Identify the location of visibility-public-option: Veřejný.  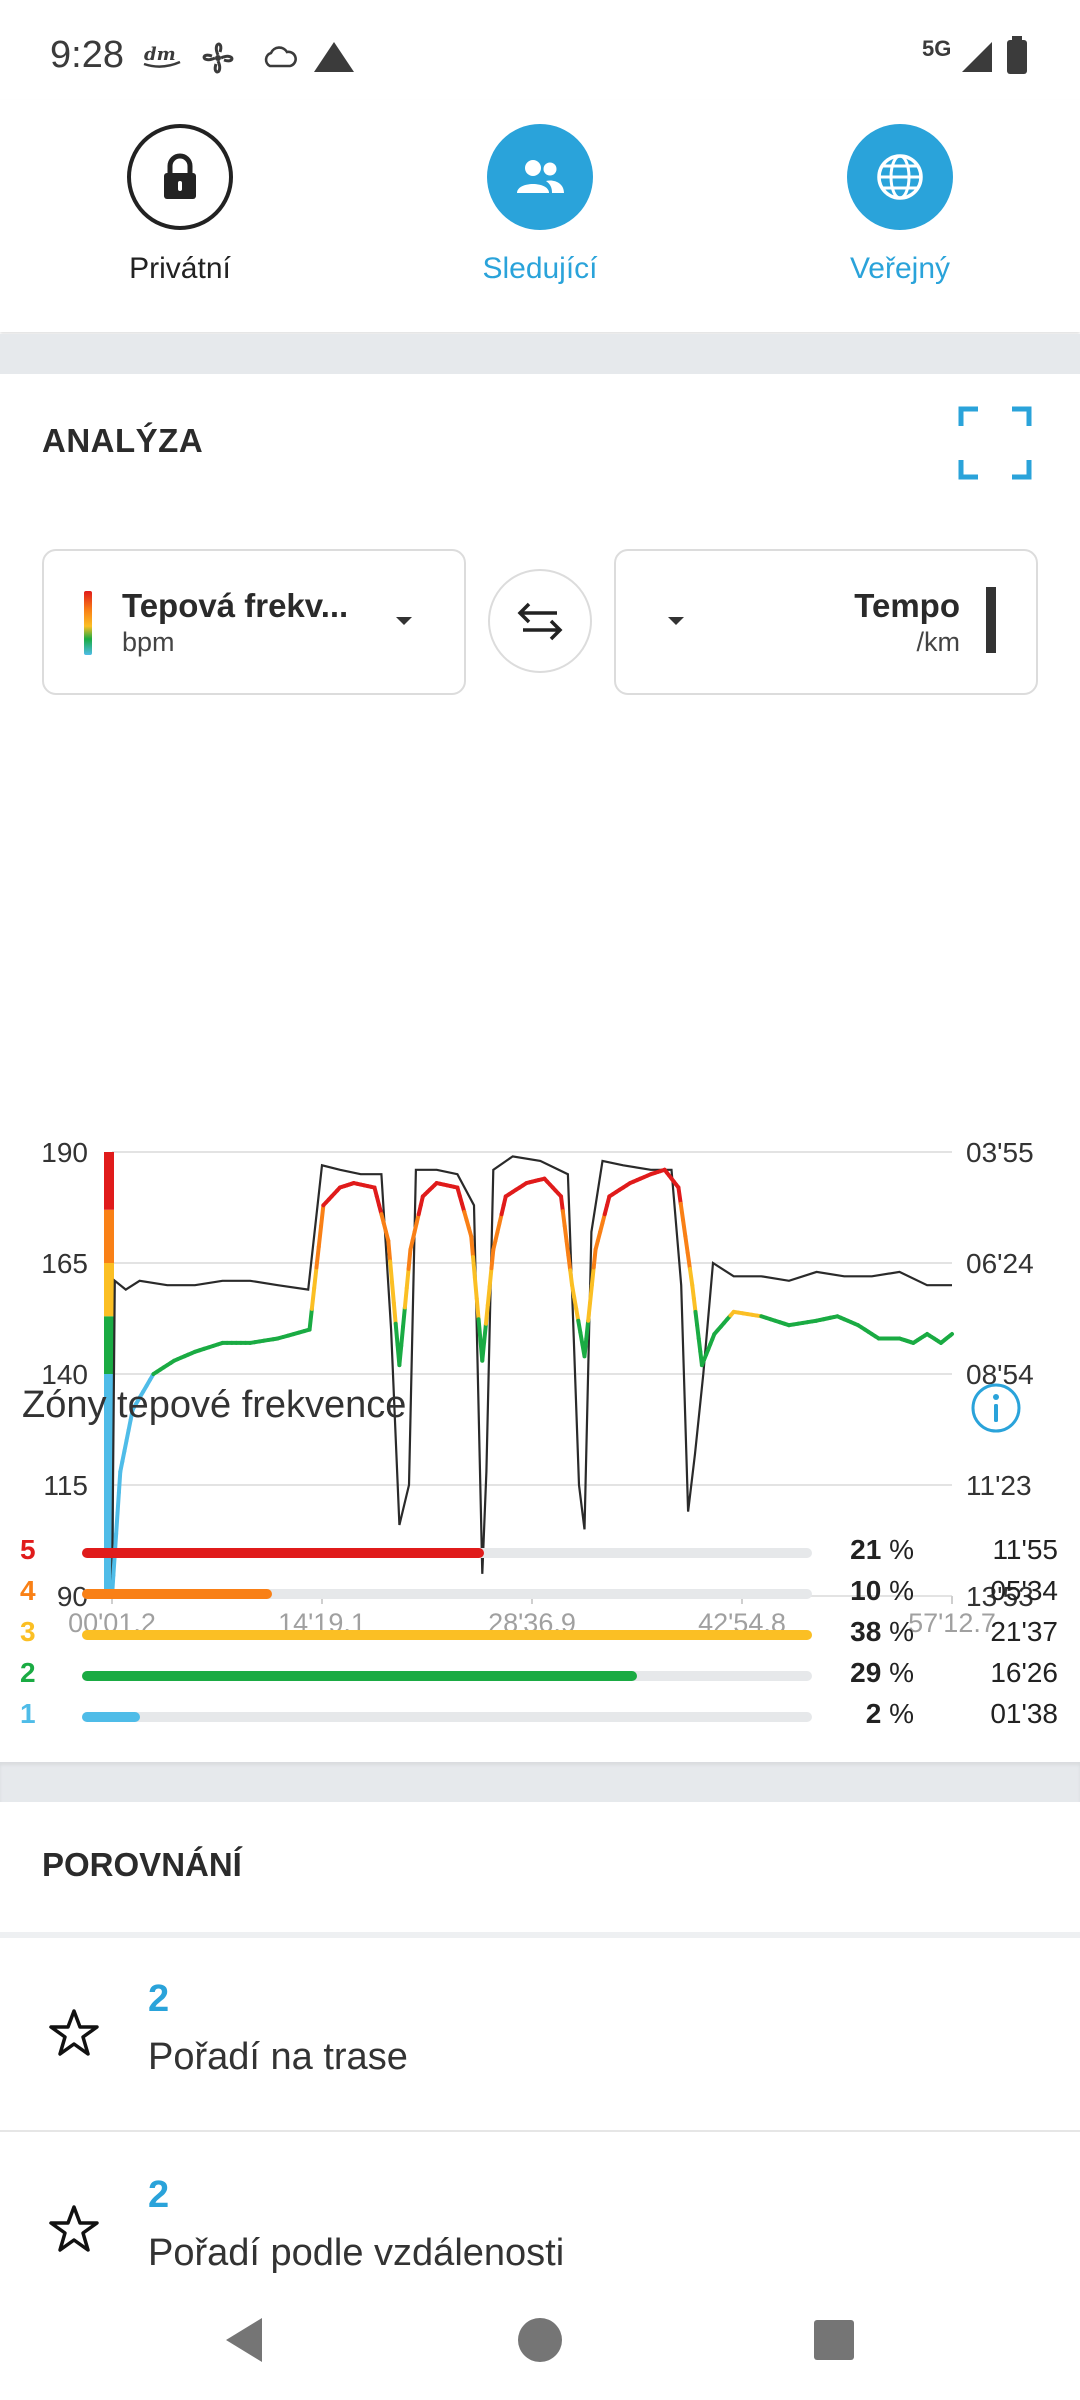
(900, 205).